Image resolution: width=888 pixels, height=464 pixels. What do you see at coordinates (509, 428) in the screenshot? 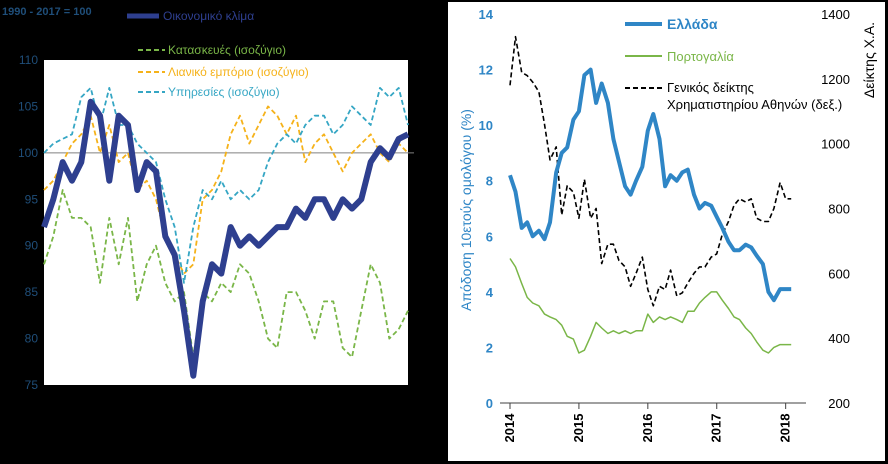
I see `x-tick-label: 2014` at bounding box center [509, 428].